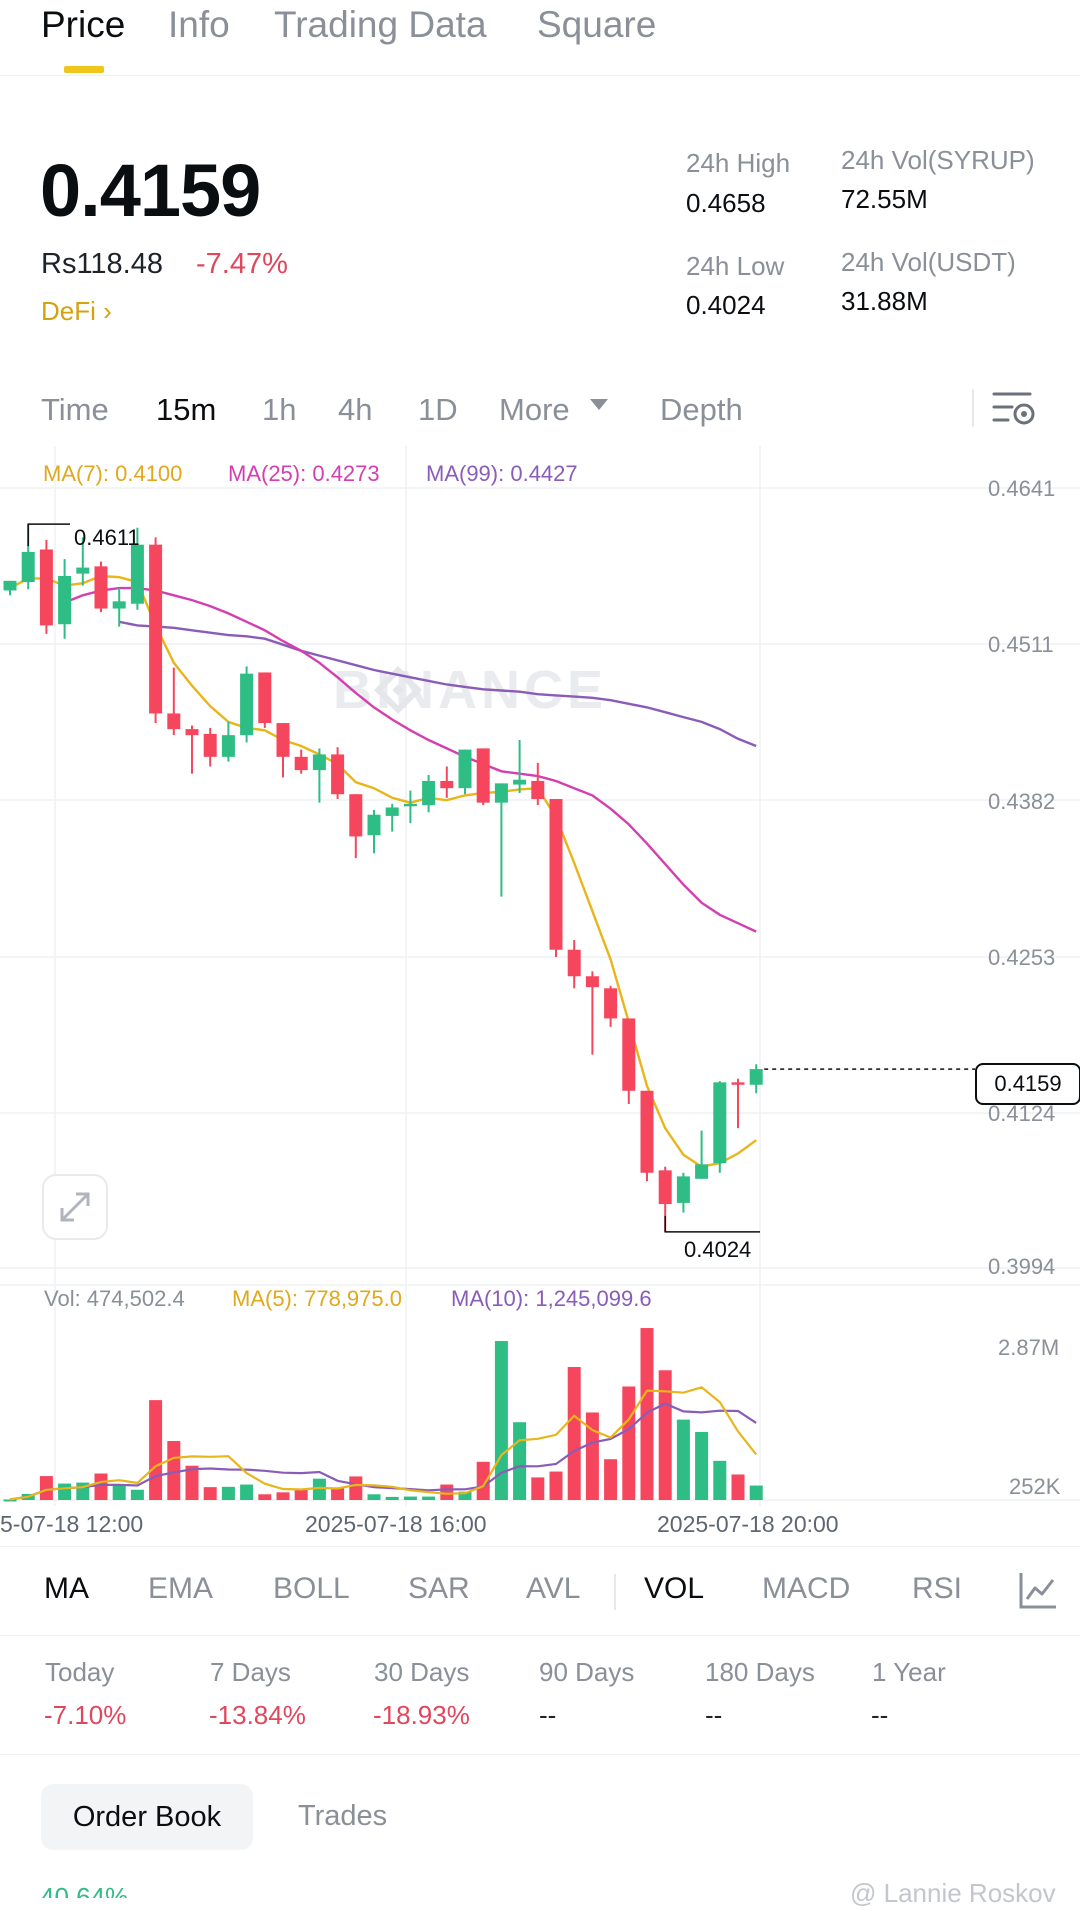 The height and width of the screenshot is (1921, 1080). Describe the element at coordinates (1014, 408) in the screenshot. I see `chart-settings-icon` at that location.